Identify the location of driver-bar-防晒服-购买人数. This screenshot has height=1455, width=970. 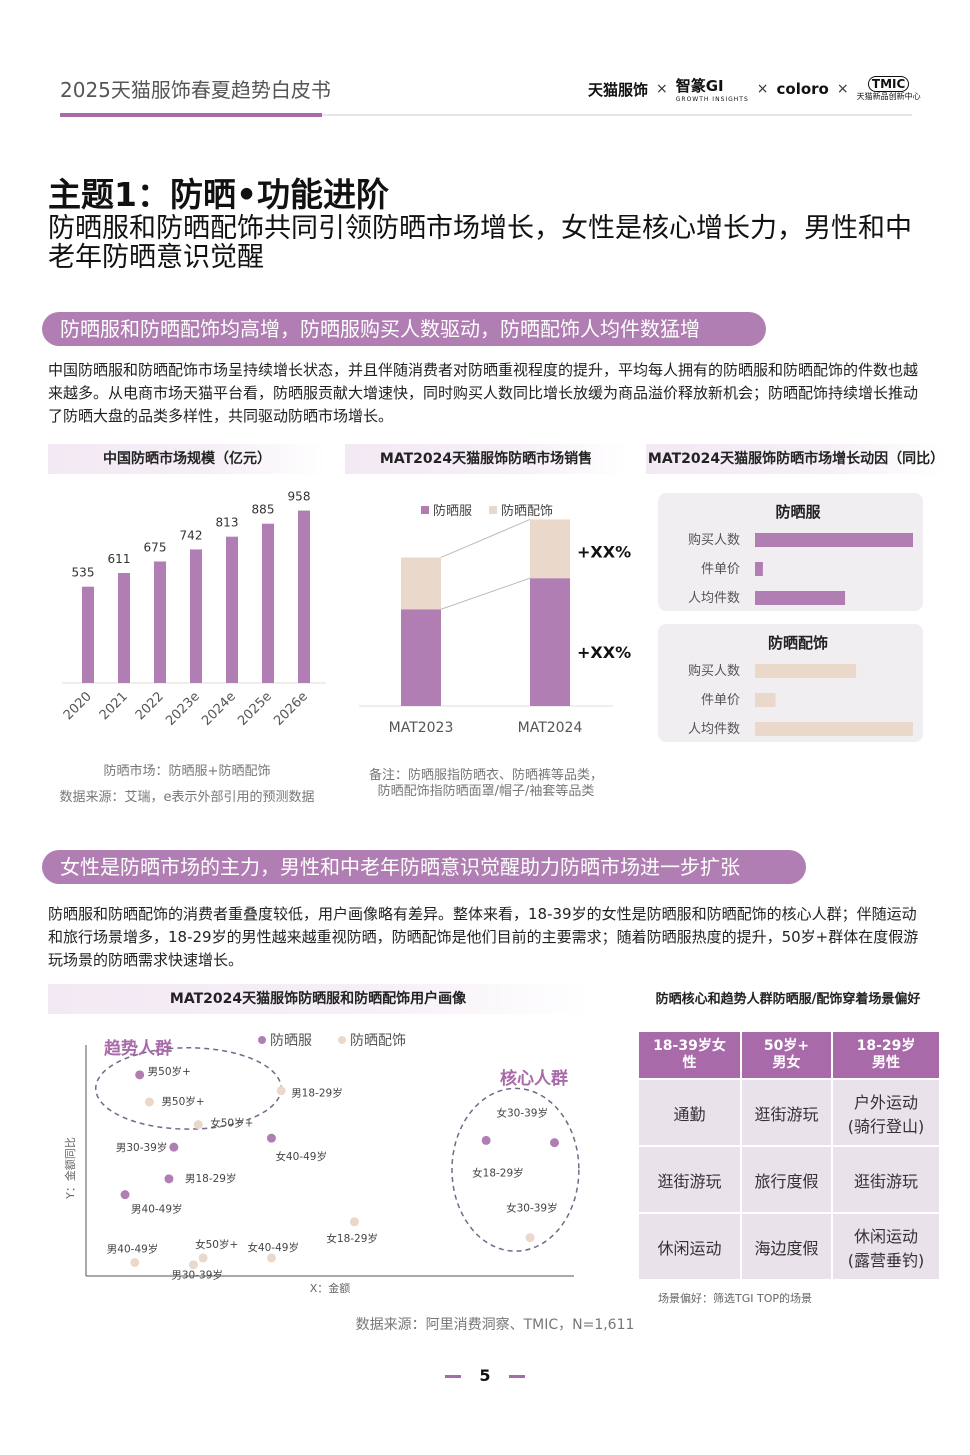
(834, 540).